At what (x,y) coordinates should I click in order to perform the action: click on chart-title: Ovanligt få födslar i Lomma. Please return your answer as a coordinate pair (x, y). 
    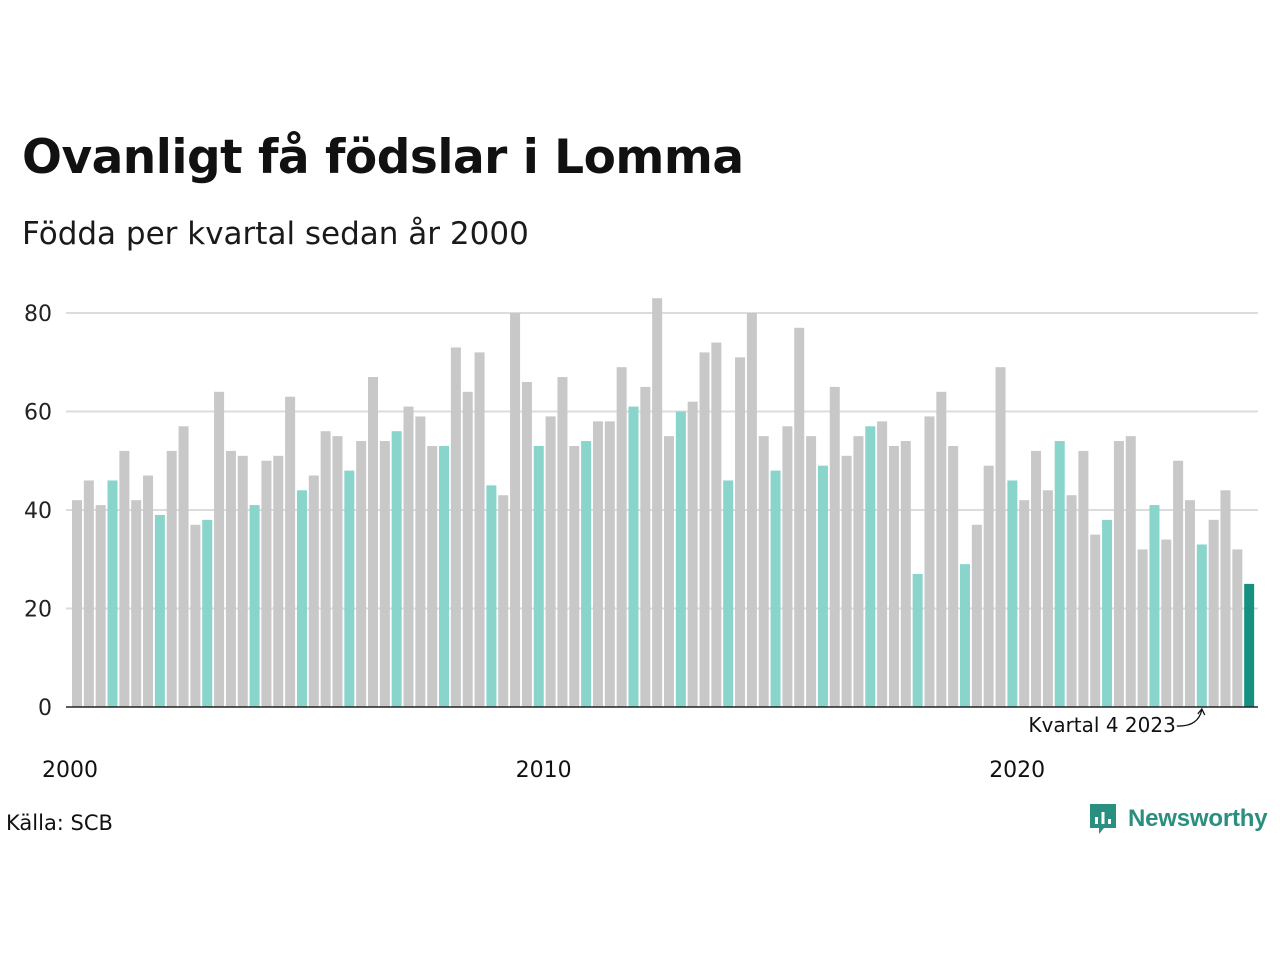
    Looking at the image, I should click on (383, 157).